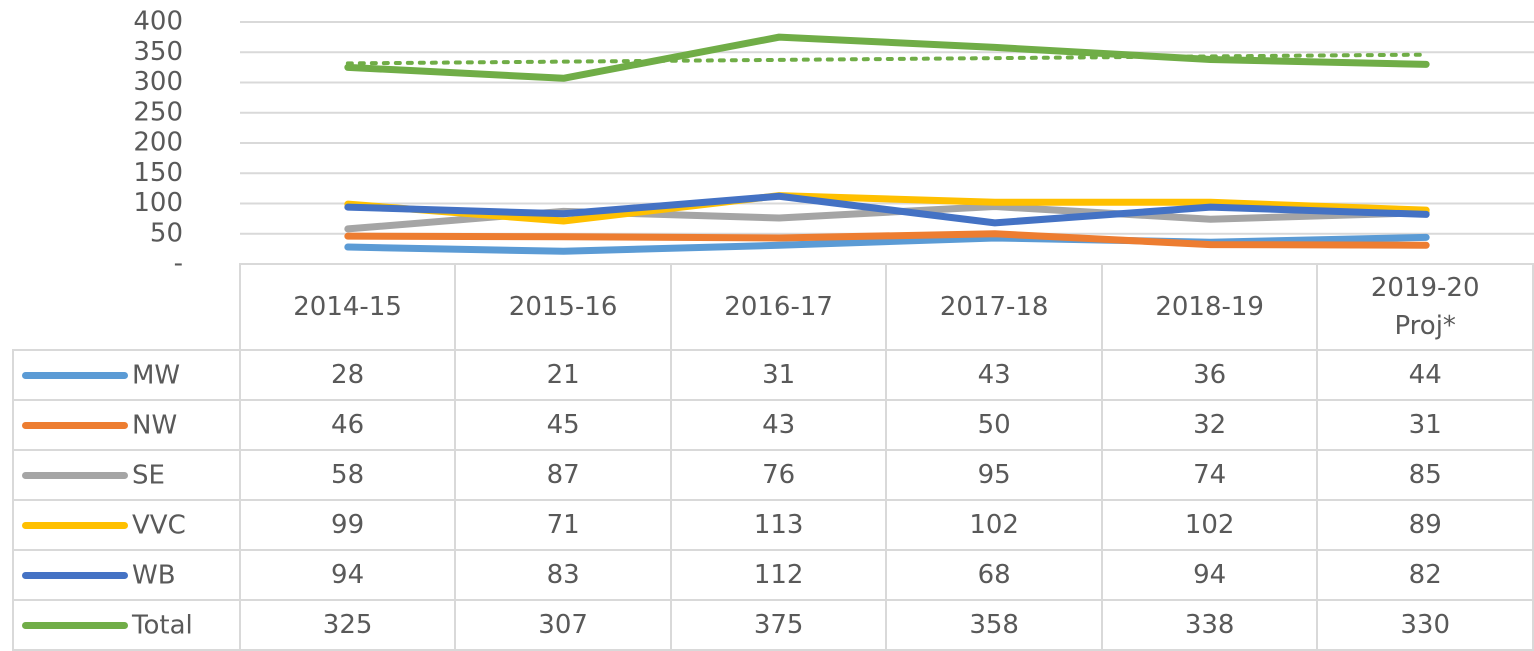 This screenshot has width=1534, height=651. What do you see at coordinates (127, 307) in the screenshot?
I see `table-corner` at bounding box center [127, 307].